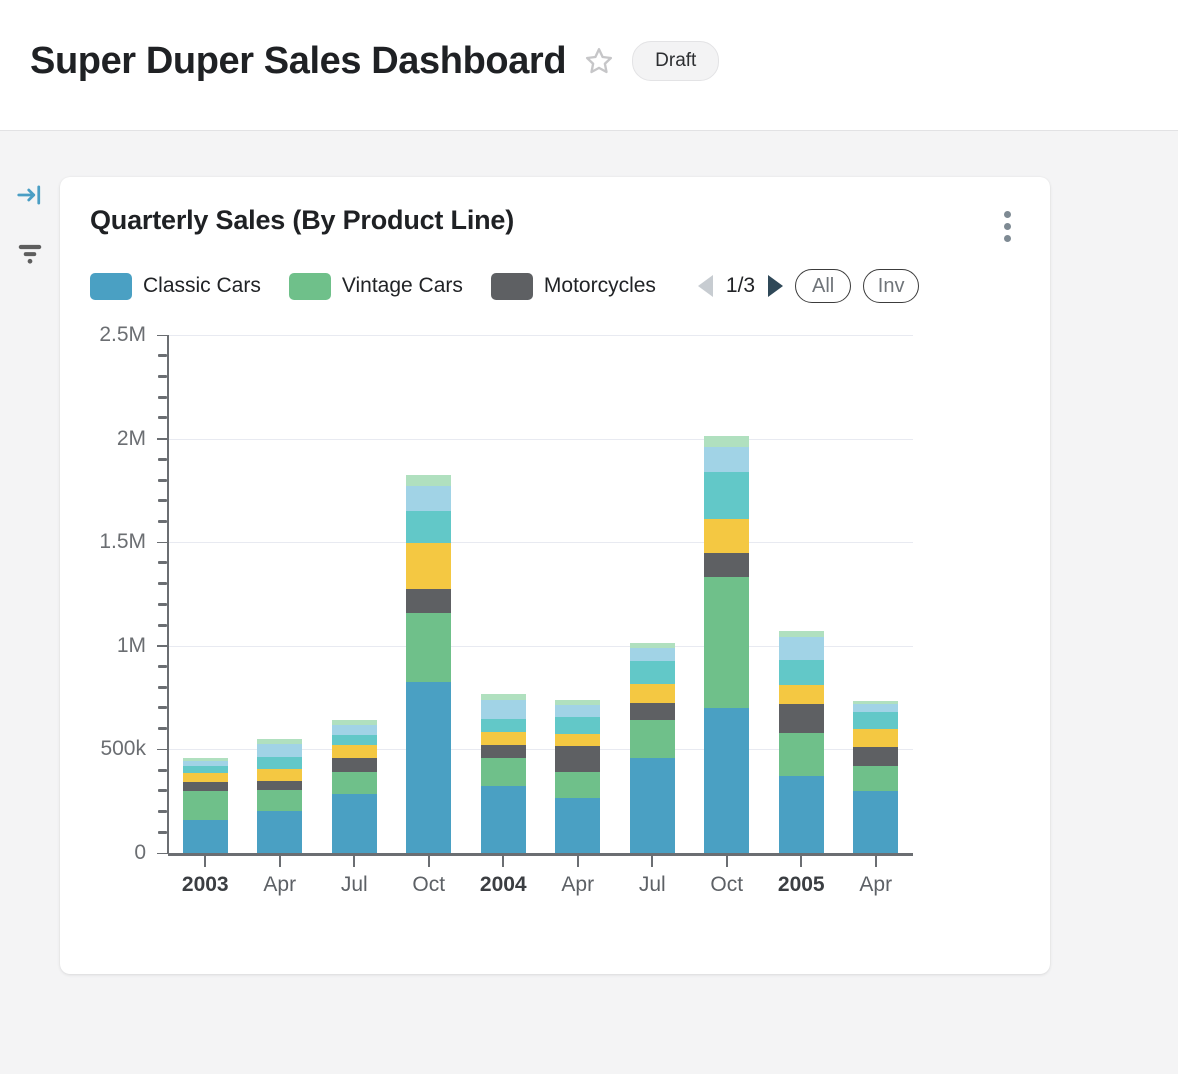 This screenshot has width=1178, height=1074. I want to click on star-icon, so click(599, 61).